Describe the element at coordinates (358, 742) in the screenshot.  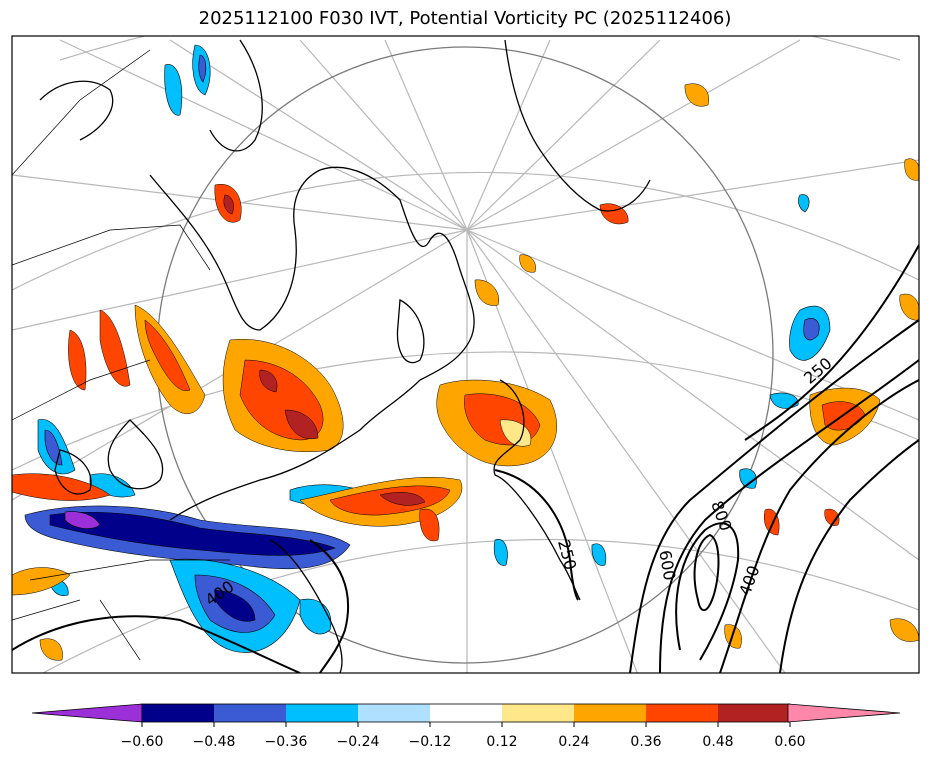
I see `colorbar-tick-label: −0.24` at that location.